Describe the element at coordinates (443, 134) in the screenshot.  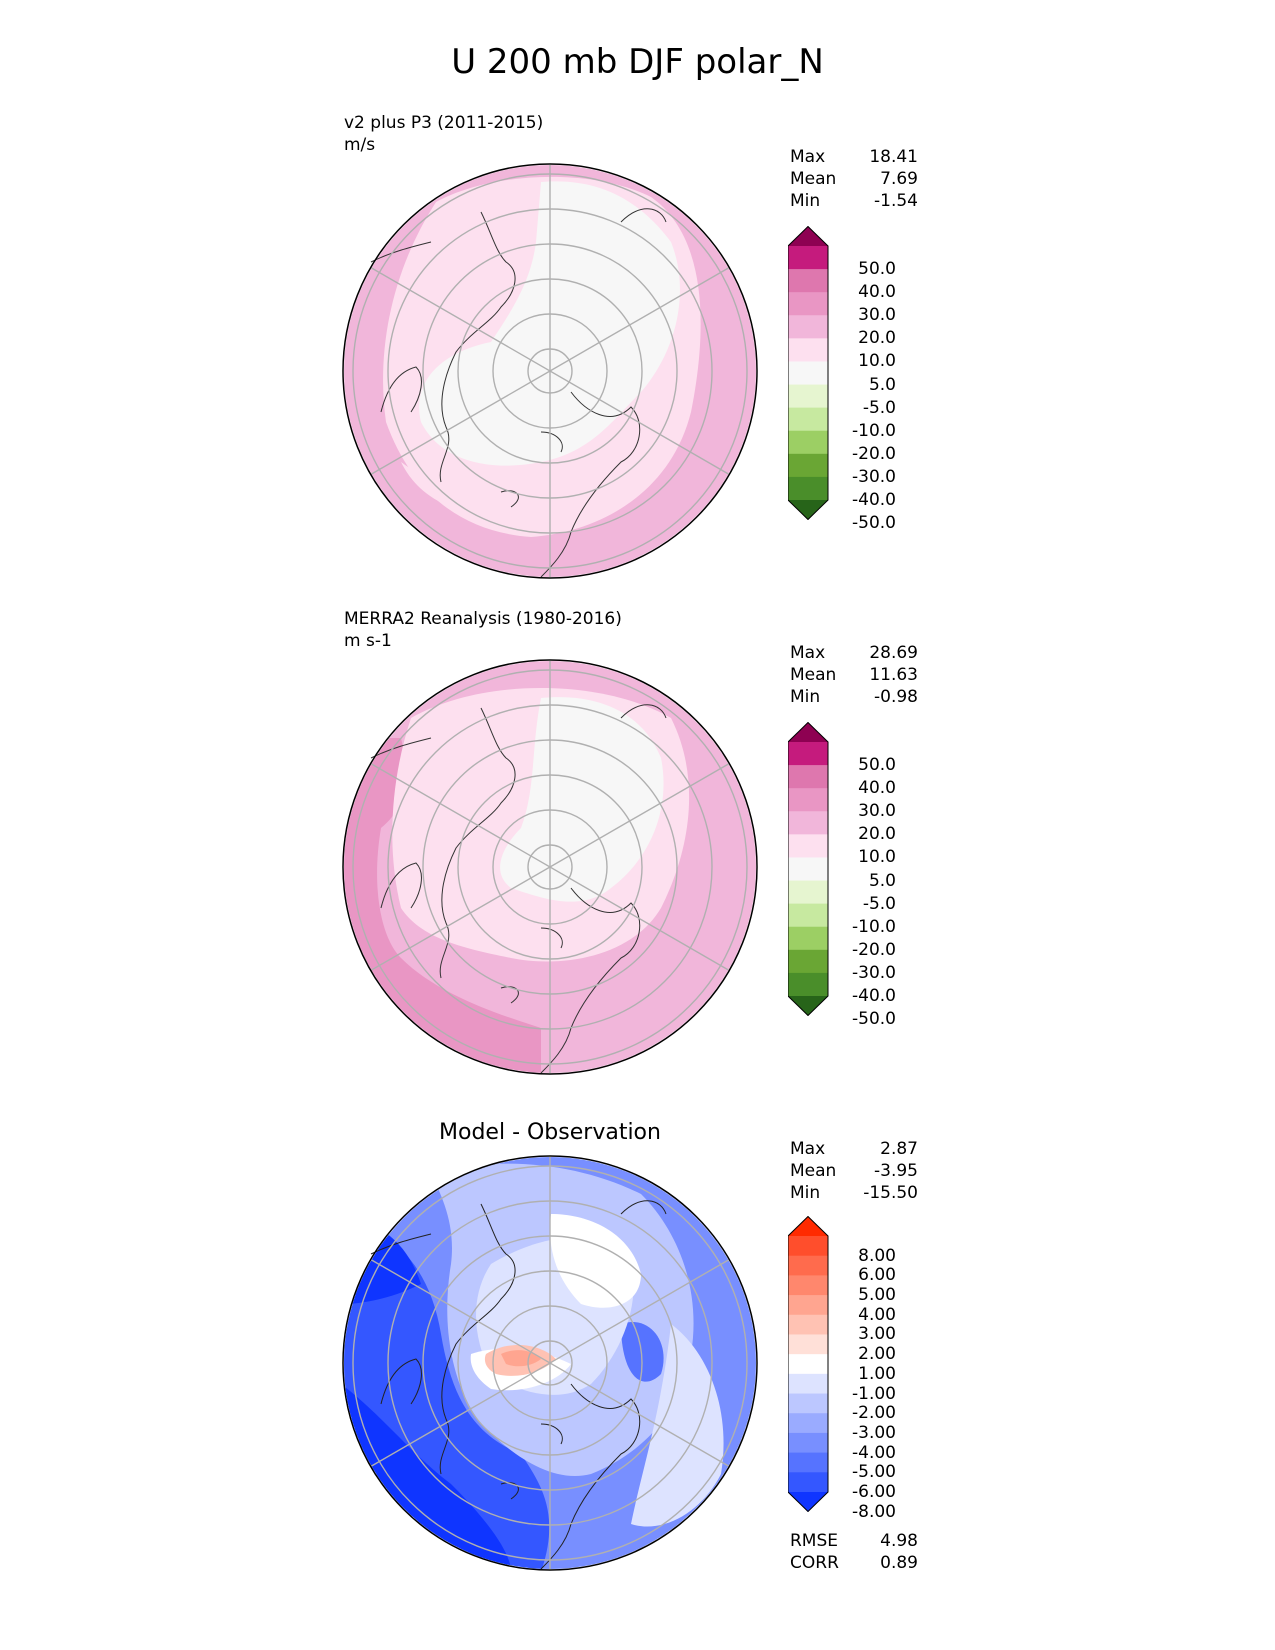
I see `panel1-subtitle: v2 plus P3 (2011-2015) m/s` at that location.